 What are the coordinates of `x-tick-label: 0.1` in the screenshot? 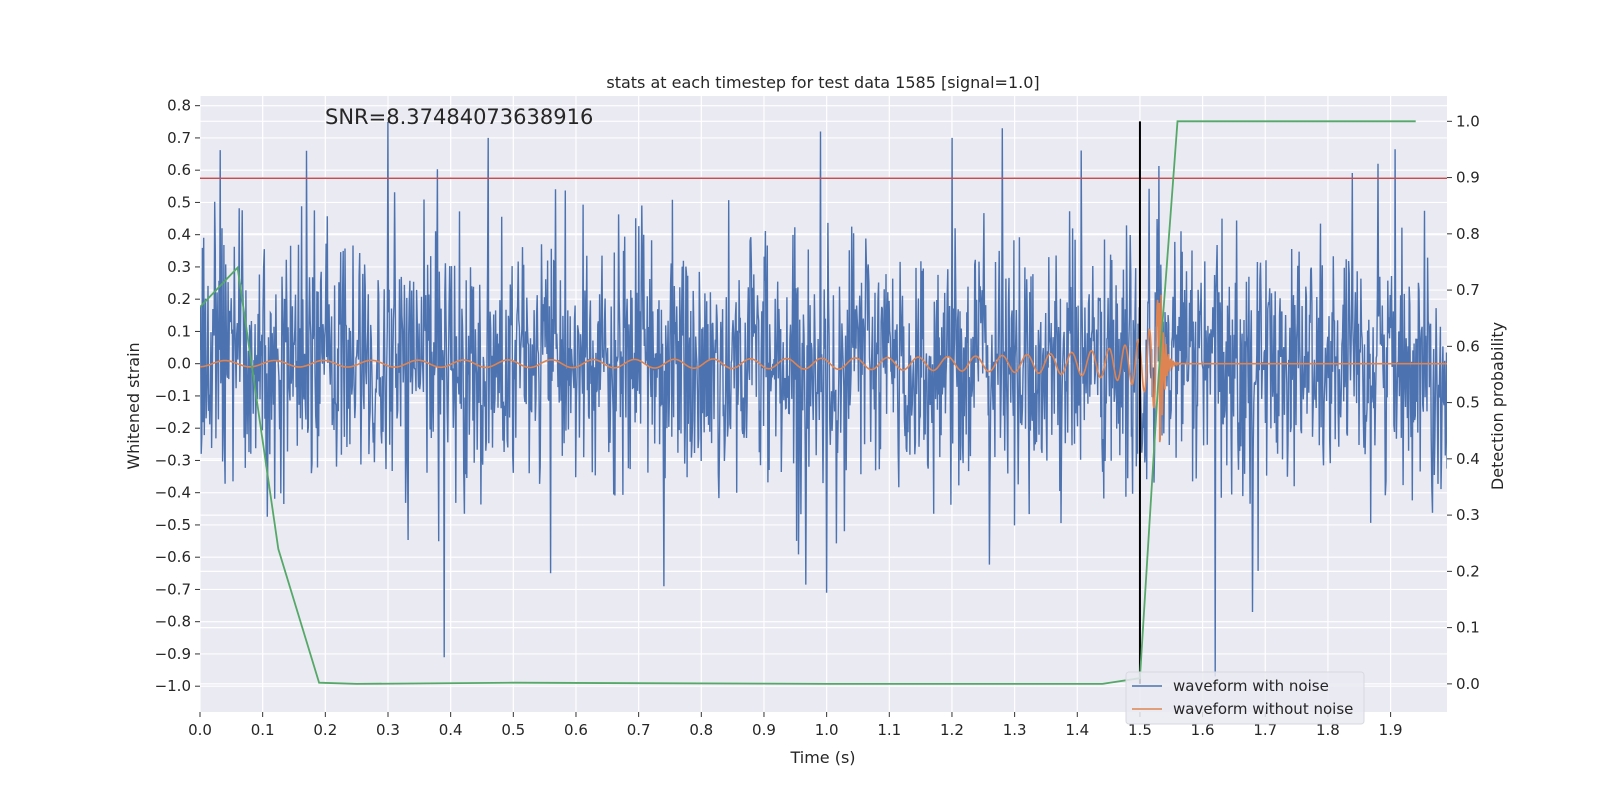 It's located at (263, 730).